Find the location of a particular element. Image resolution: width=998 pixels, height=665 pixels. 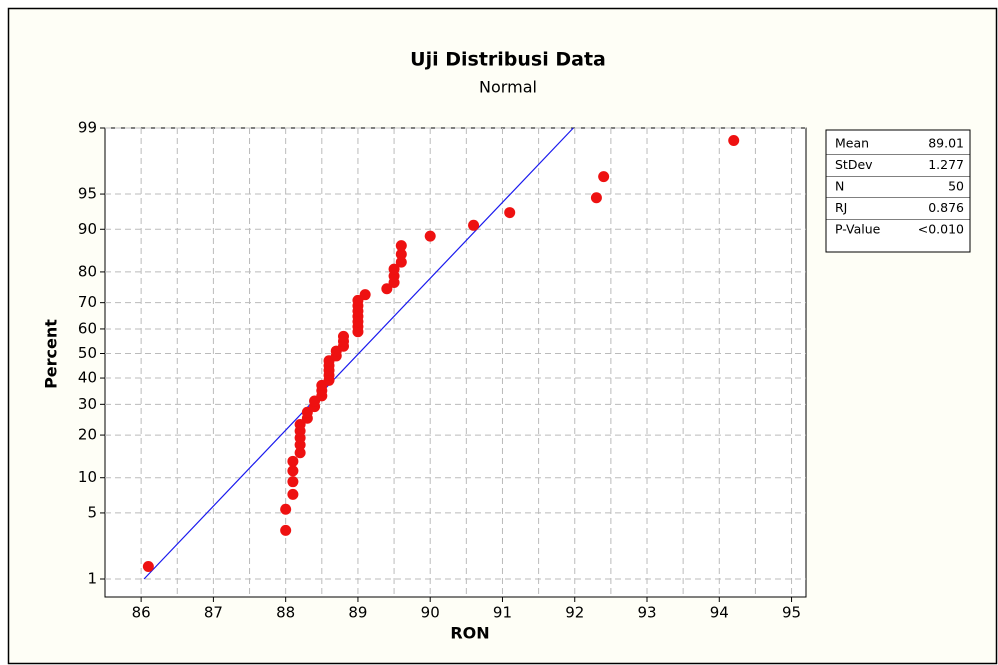

stat-value: <0.010 is located at coordinates (941, 229).